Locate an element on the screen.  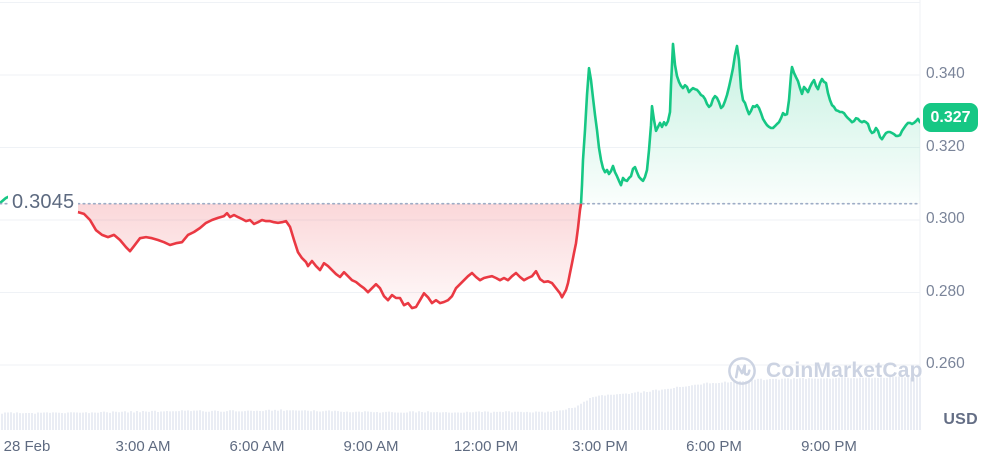
x-axis-label: 3:00 PM is located at coordinates (600, 446).